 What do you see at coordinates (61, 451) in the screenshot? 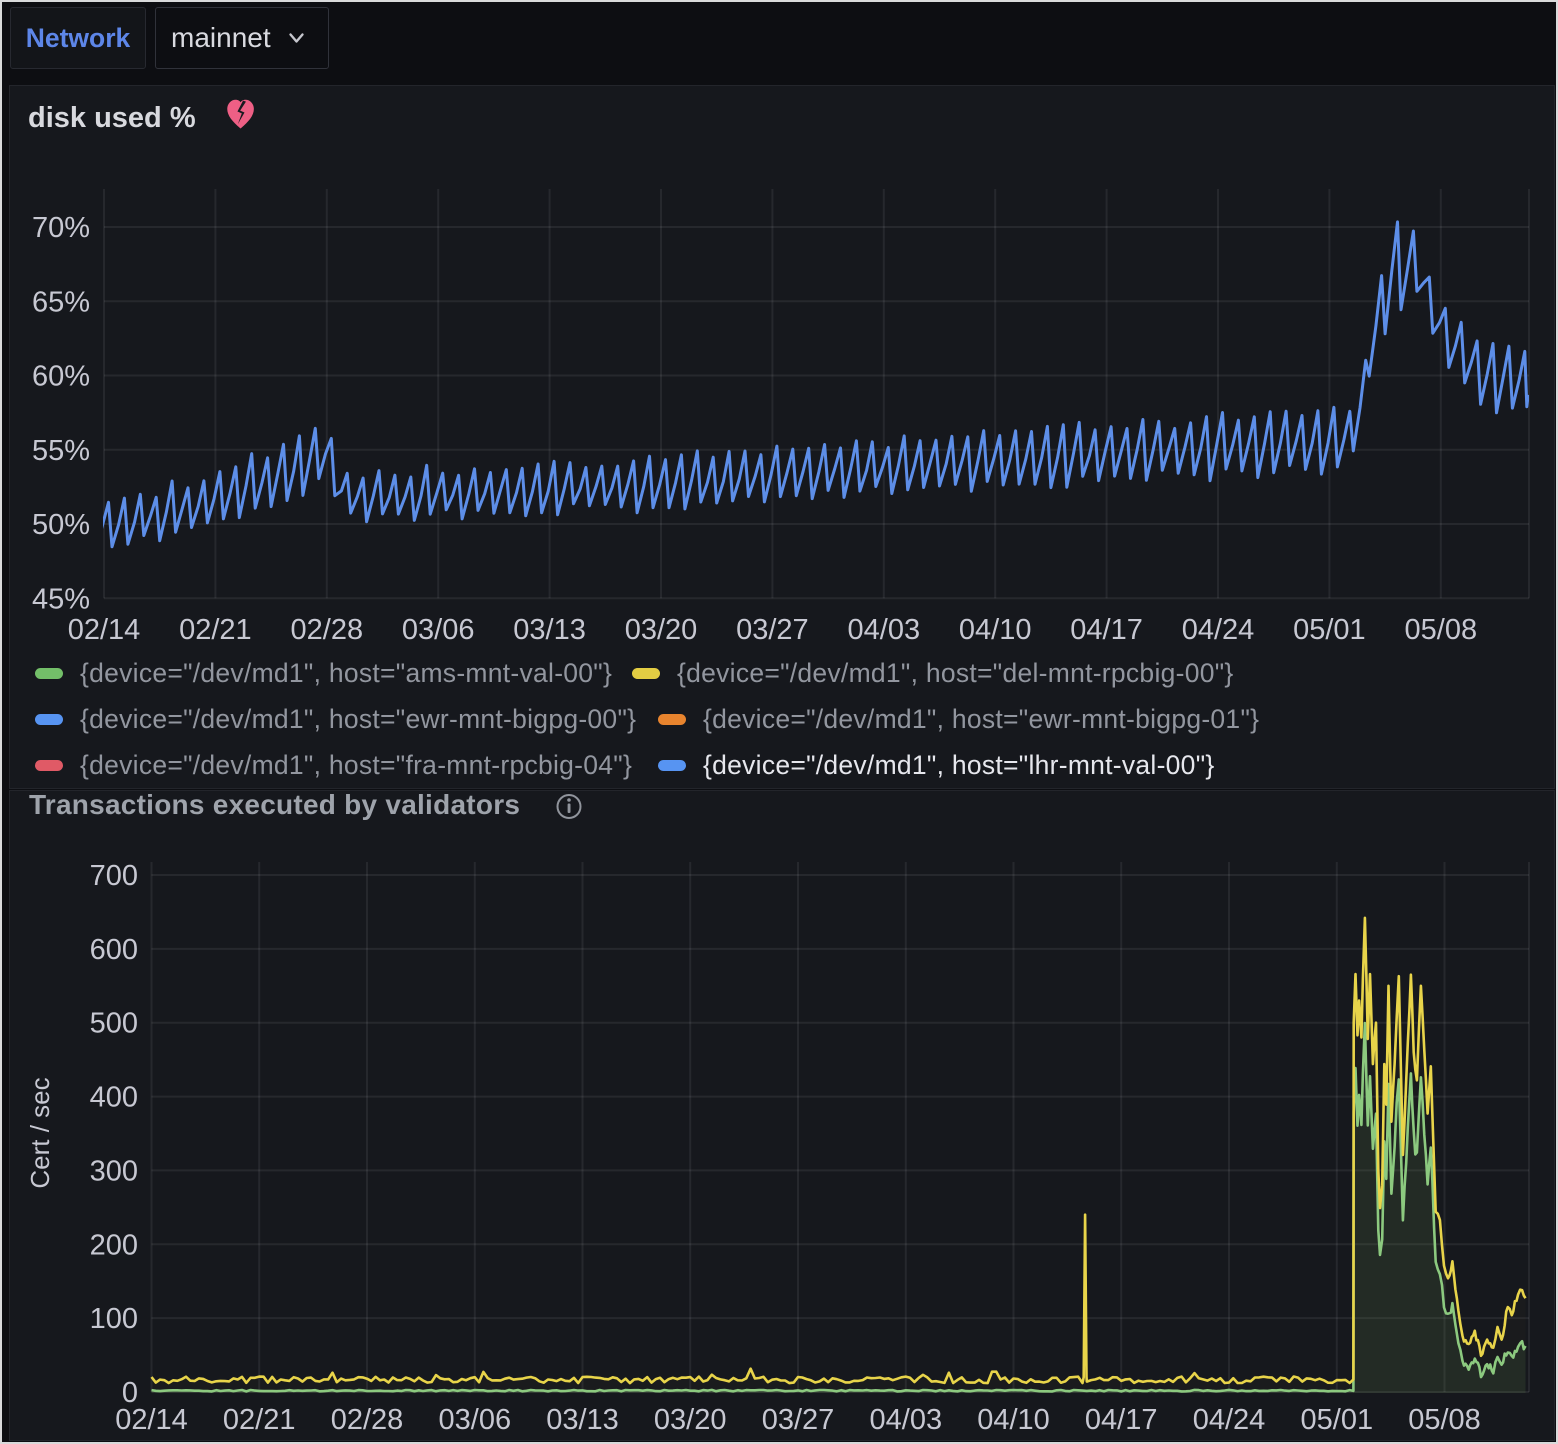
I see `svg-text: 55%` at bounding box center [61, 451].